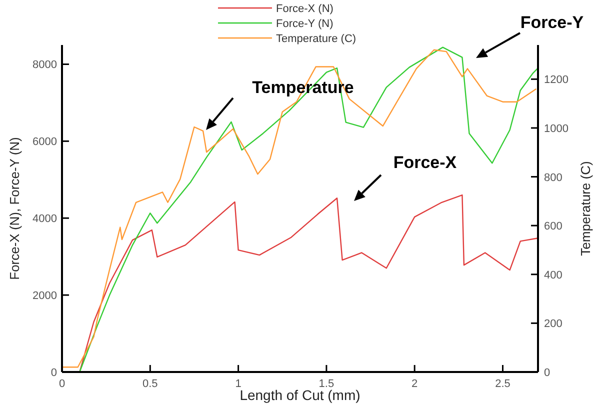  I want to click on y2-tick-label: 0, so click(547, 373).